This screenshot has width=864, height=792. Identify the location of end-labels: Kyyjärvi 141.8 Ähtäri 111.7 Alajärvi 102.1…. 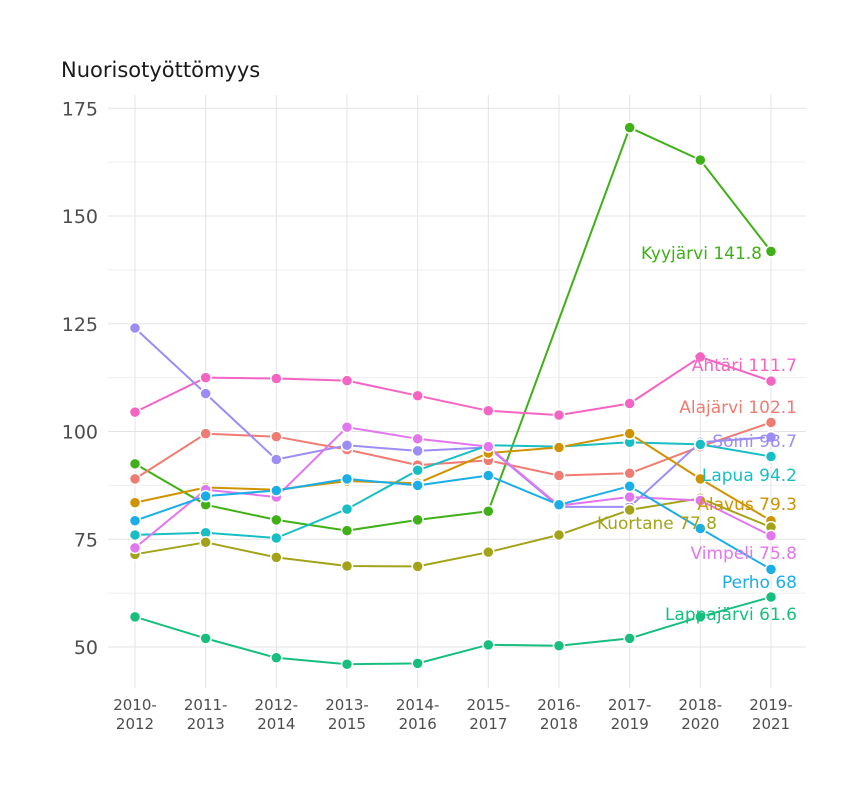
(697, 434).